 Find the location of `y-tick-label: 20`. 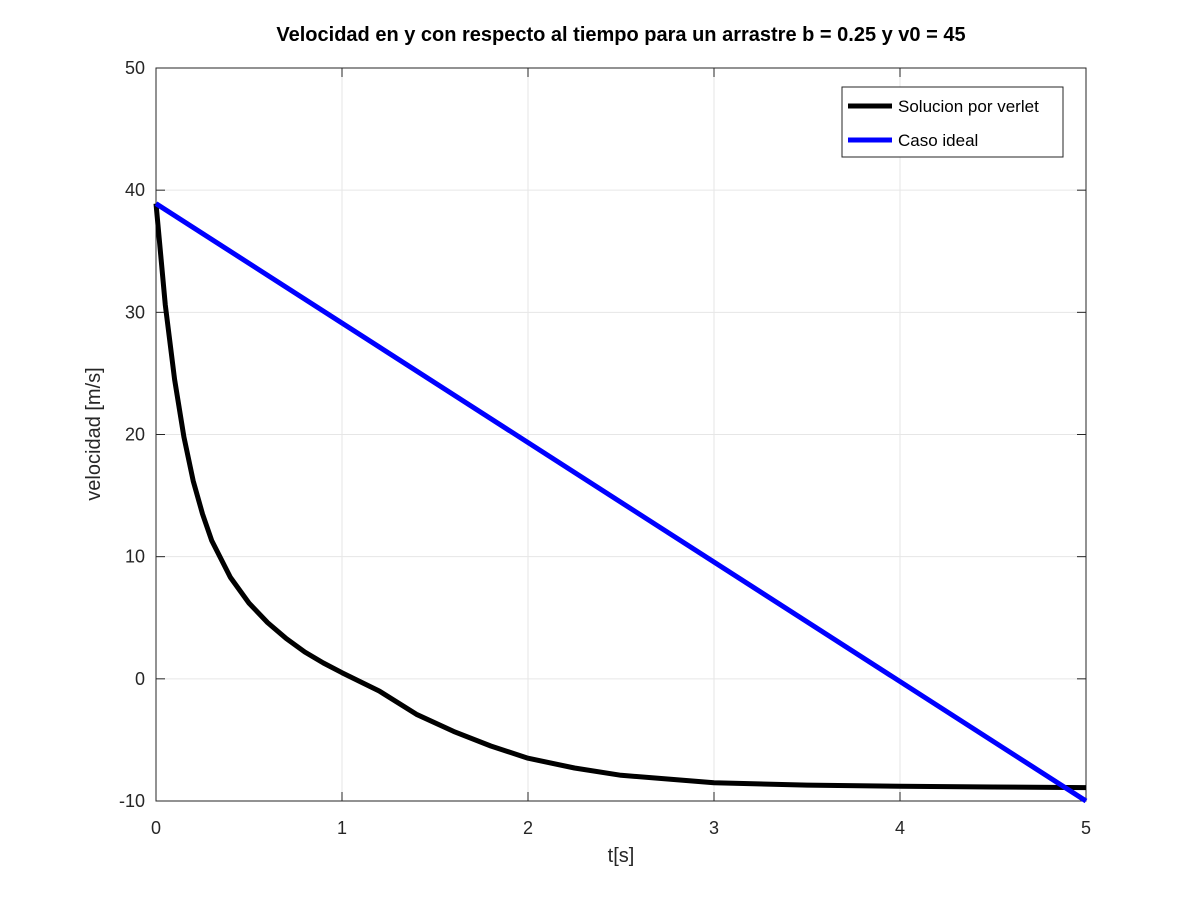

y-tick-label: 20 is located at coordinates (135, 435).